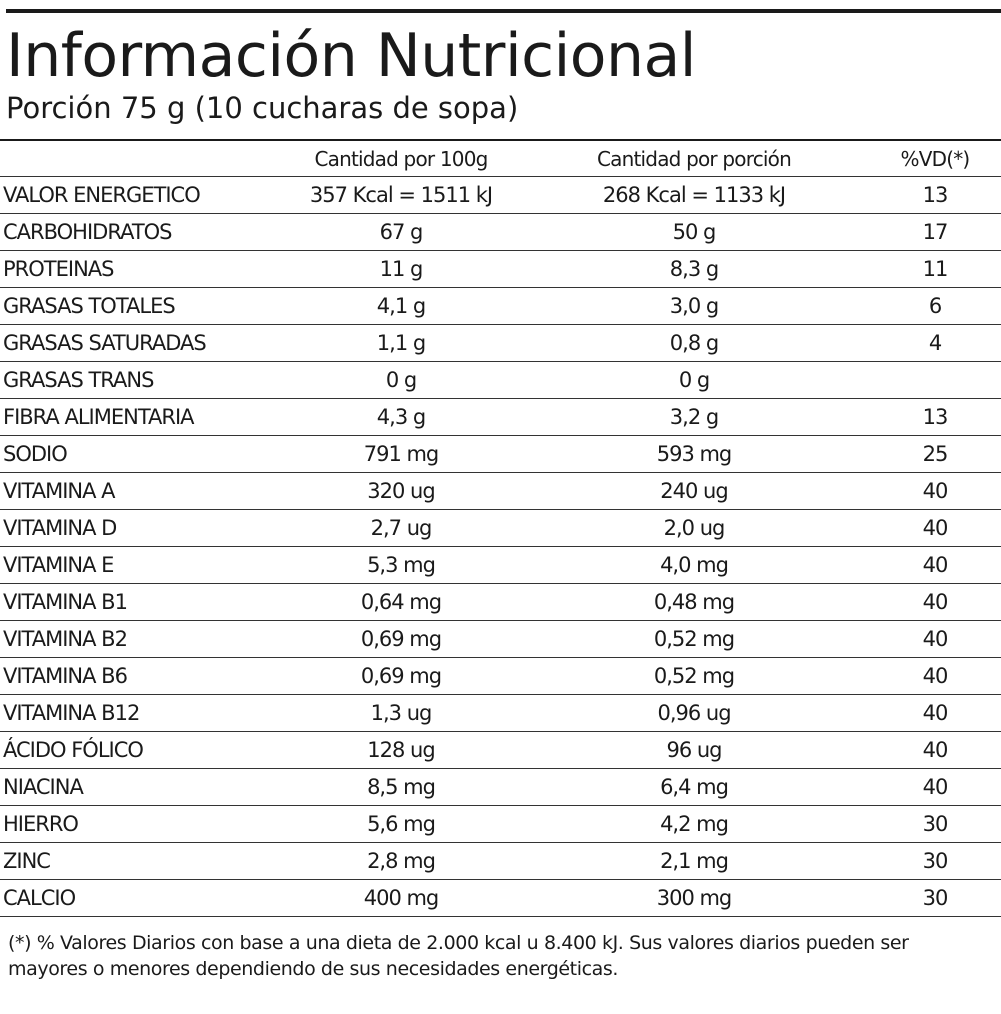 The image size is (1001, 1014). I want to click on amount-per-100g: 4,3 g, so click(401, 417).